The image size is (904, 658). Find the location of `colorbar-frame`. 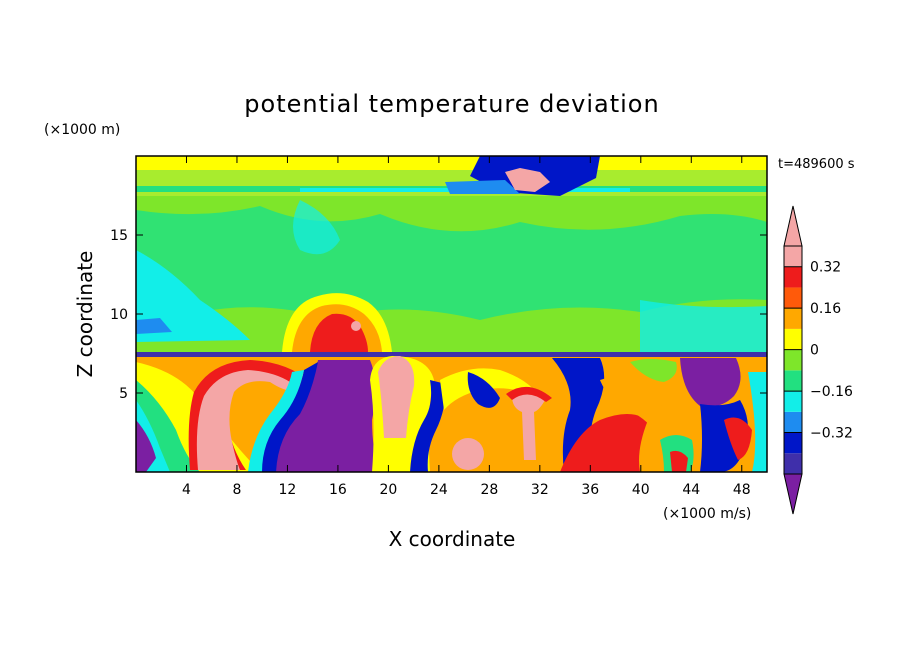

colorbar-frame is located at coordinates (793, 360).